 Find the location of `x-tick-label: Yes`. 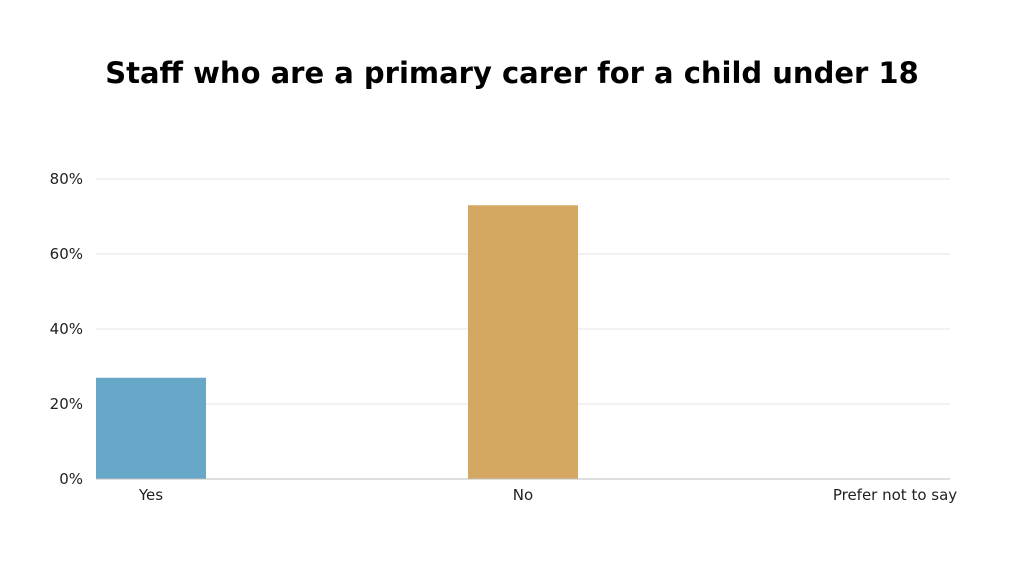

x-tick-label: Yes is located at coordinates (150, 495).